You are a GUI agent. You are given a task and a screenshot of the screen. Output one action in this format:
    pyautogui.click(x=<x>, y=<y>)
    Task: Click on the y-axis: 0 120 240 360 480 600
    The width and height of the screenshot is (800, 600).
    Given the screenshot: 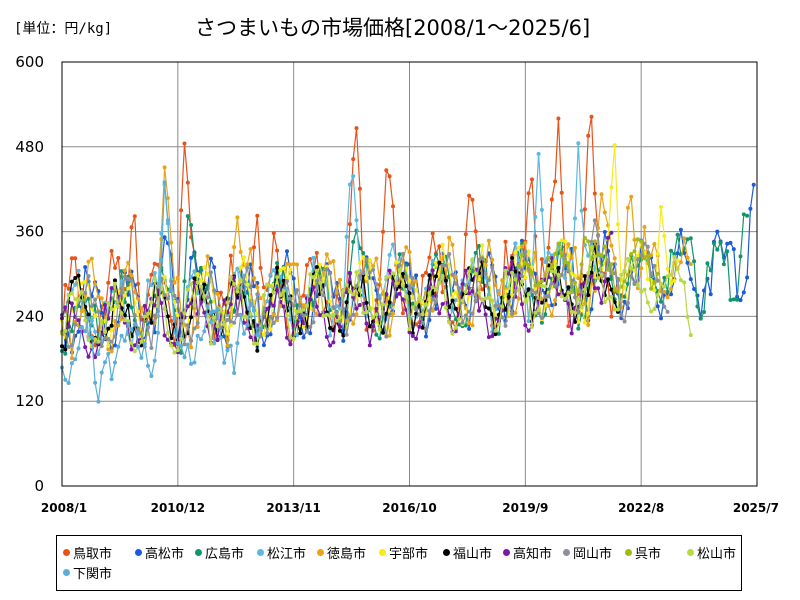 What is the action you would take?
    pyautogui.click(x=29, y=274)
    